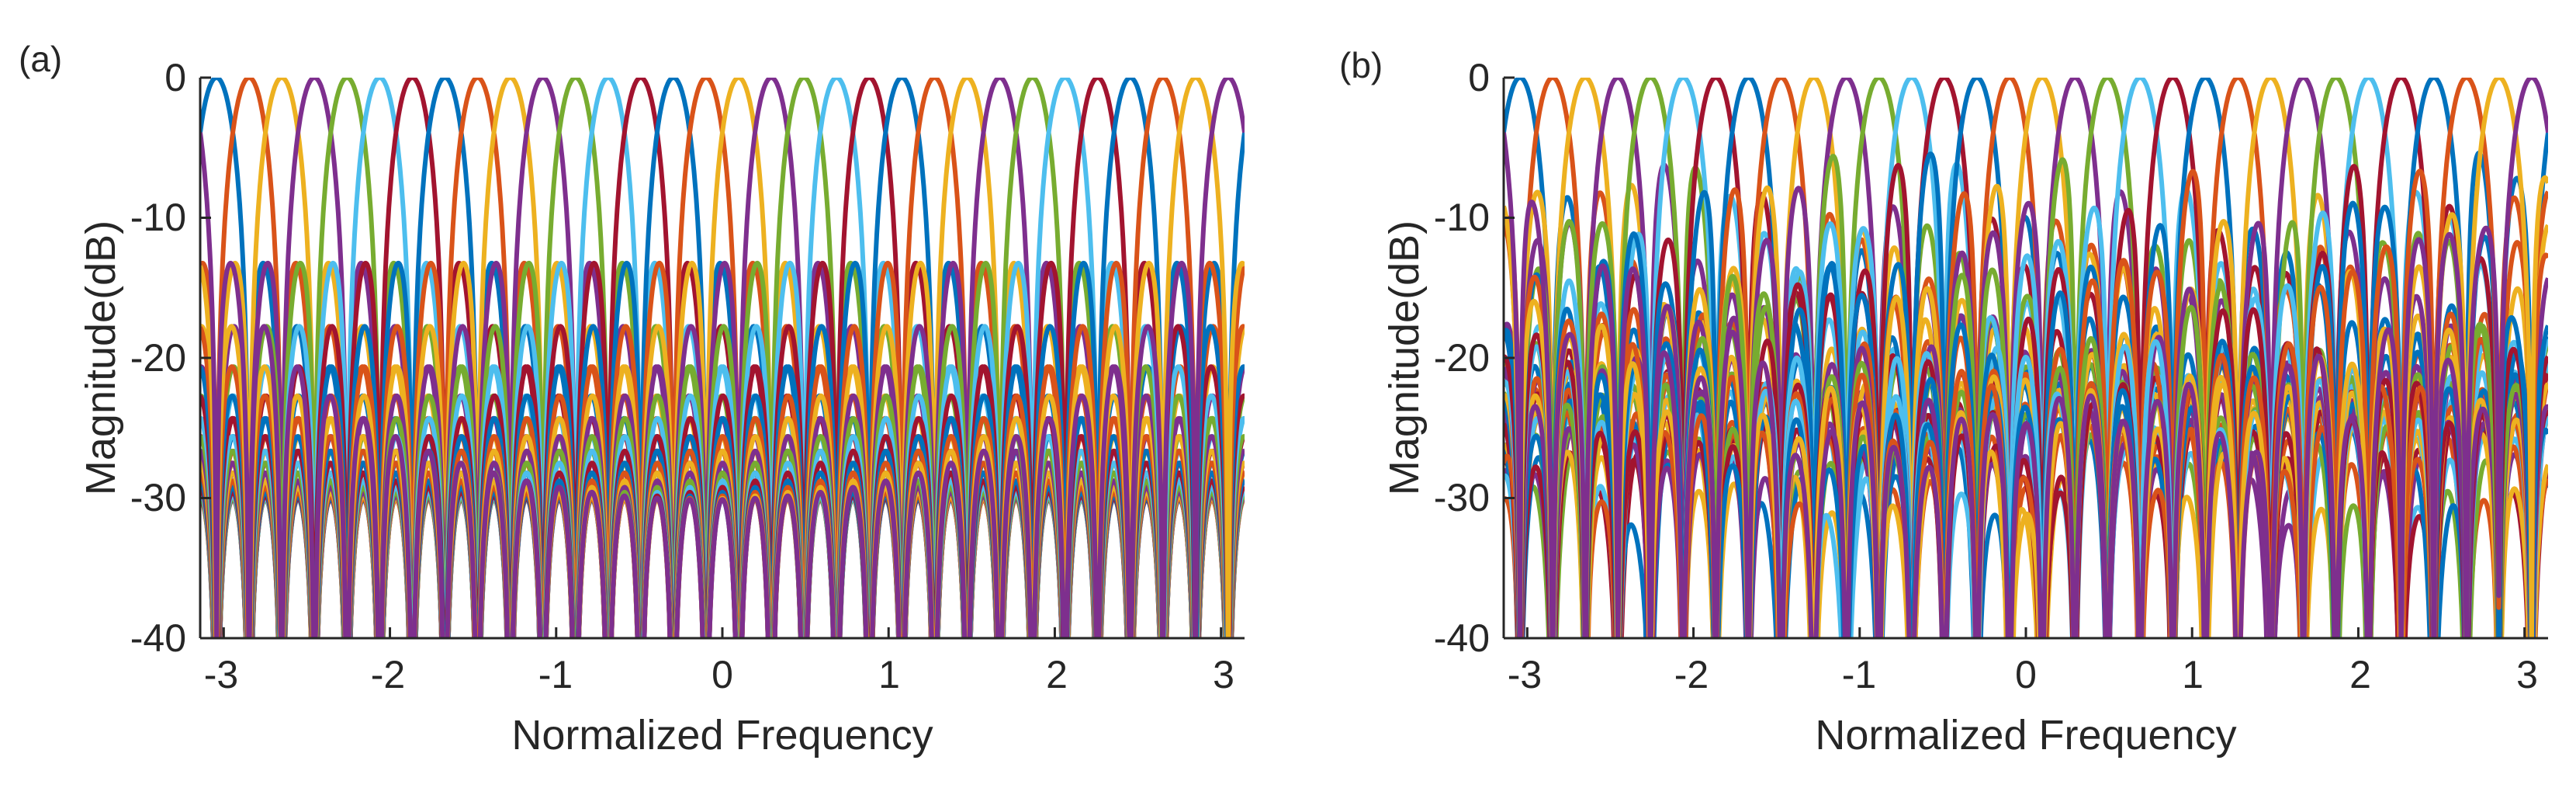 This screenshot has width=2576, height=788. Describe the element at coordinates (101, 358) in the screenshot. I see `y-axis-label-a: Magnitude(dB)` at that location.